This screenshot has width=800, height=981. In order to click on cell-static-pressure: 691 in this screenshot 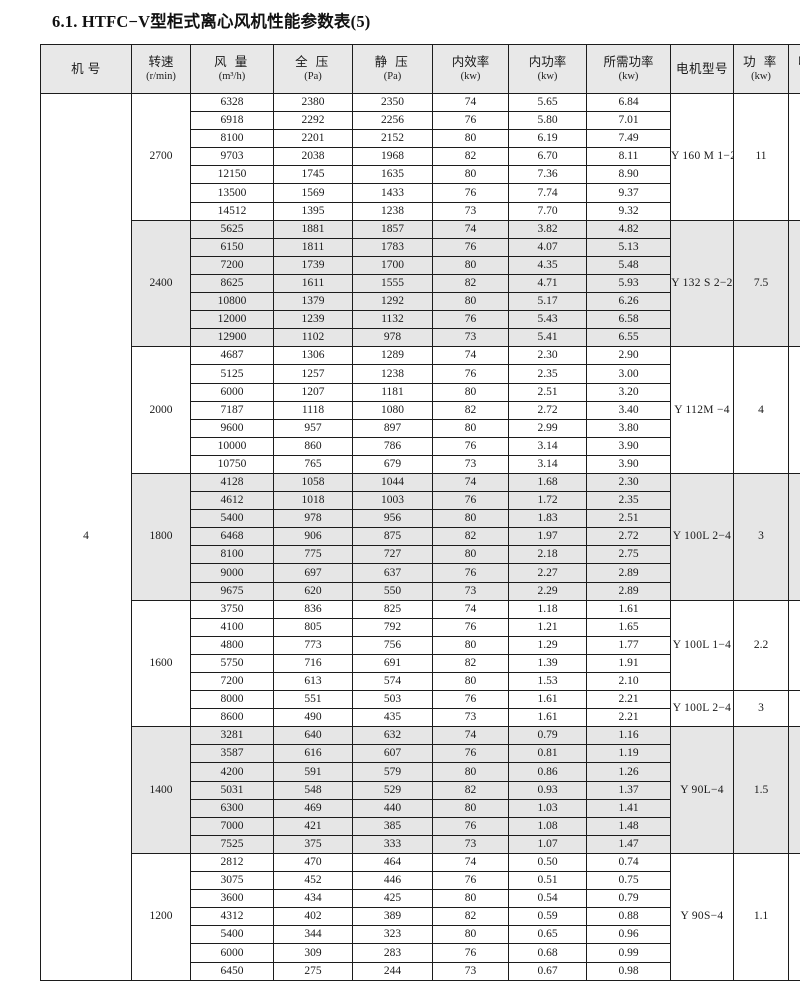, I will do `click(393, 663)`.